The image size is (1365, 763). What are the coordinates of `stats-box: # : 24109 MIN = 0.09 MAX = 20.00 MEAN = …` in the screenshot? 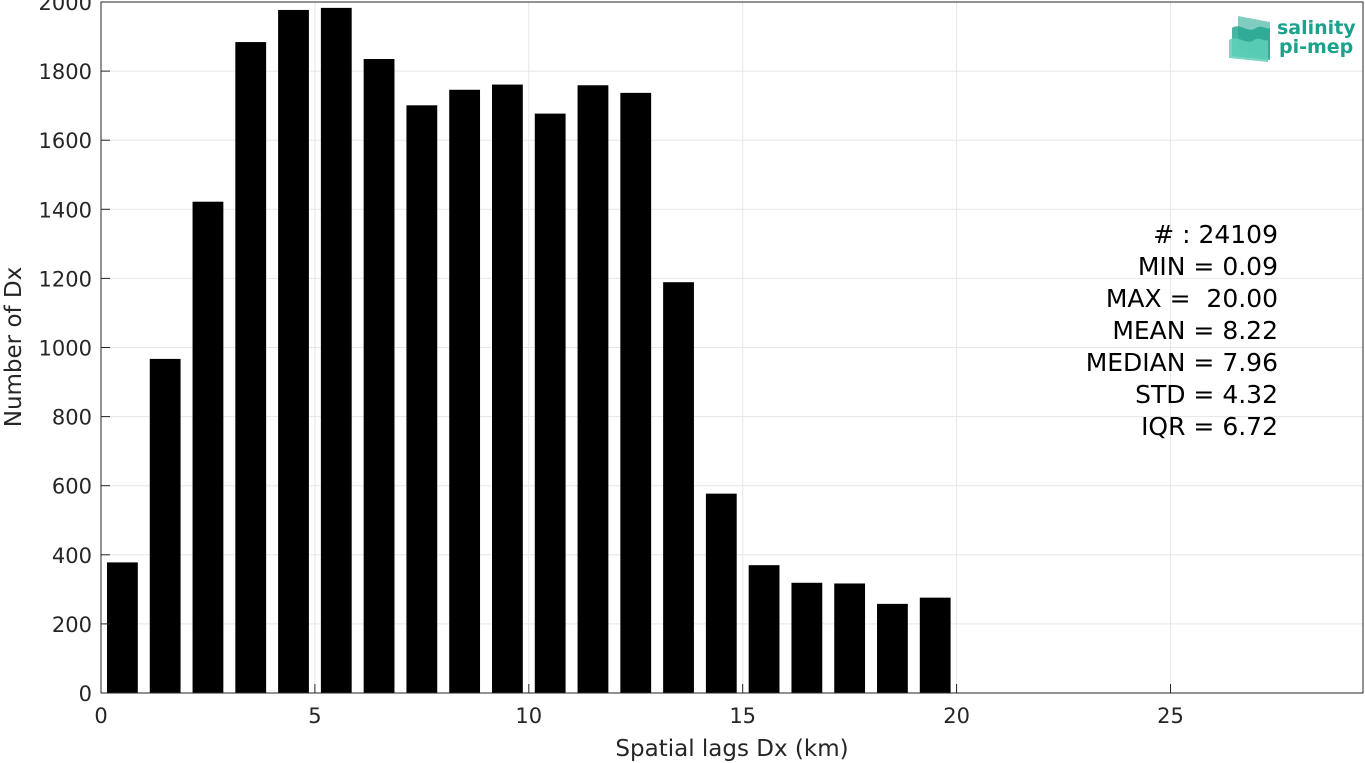 It's located at (1182, 330).